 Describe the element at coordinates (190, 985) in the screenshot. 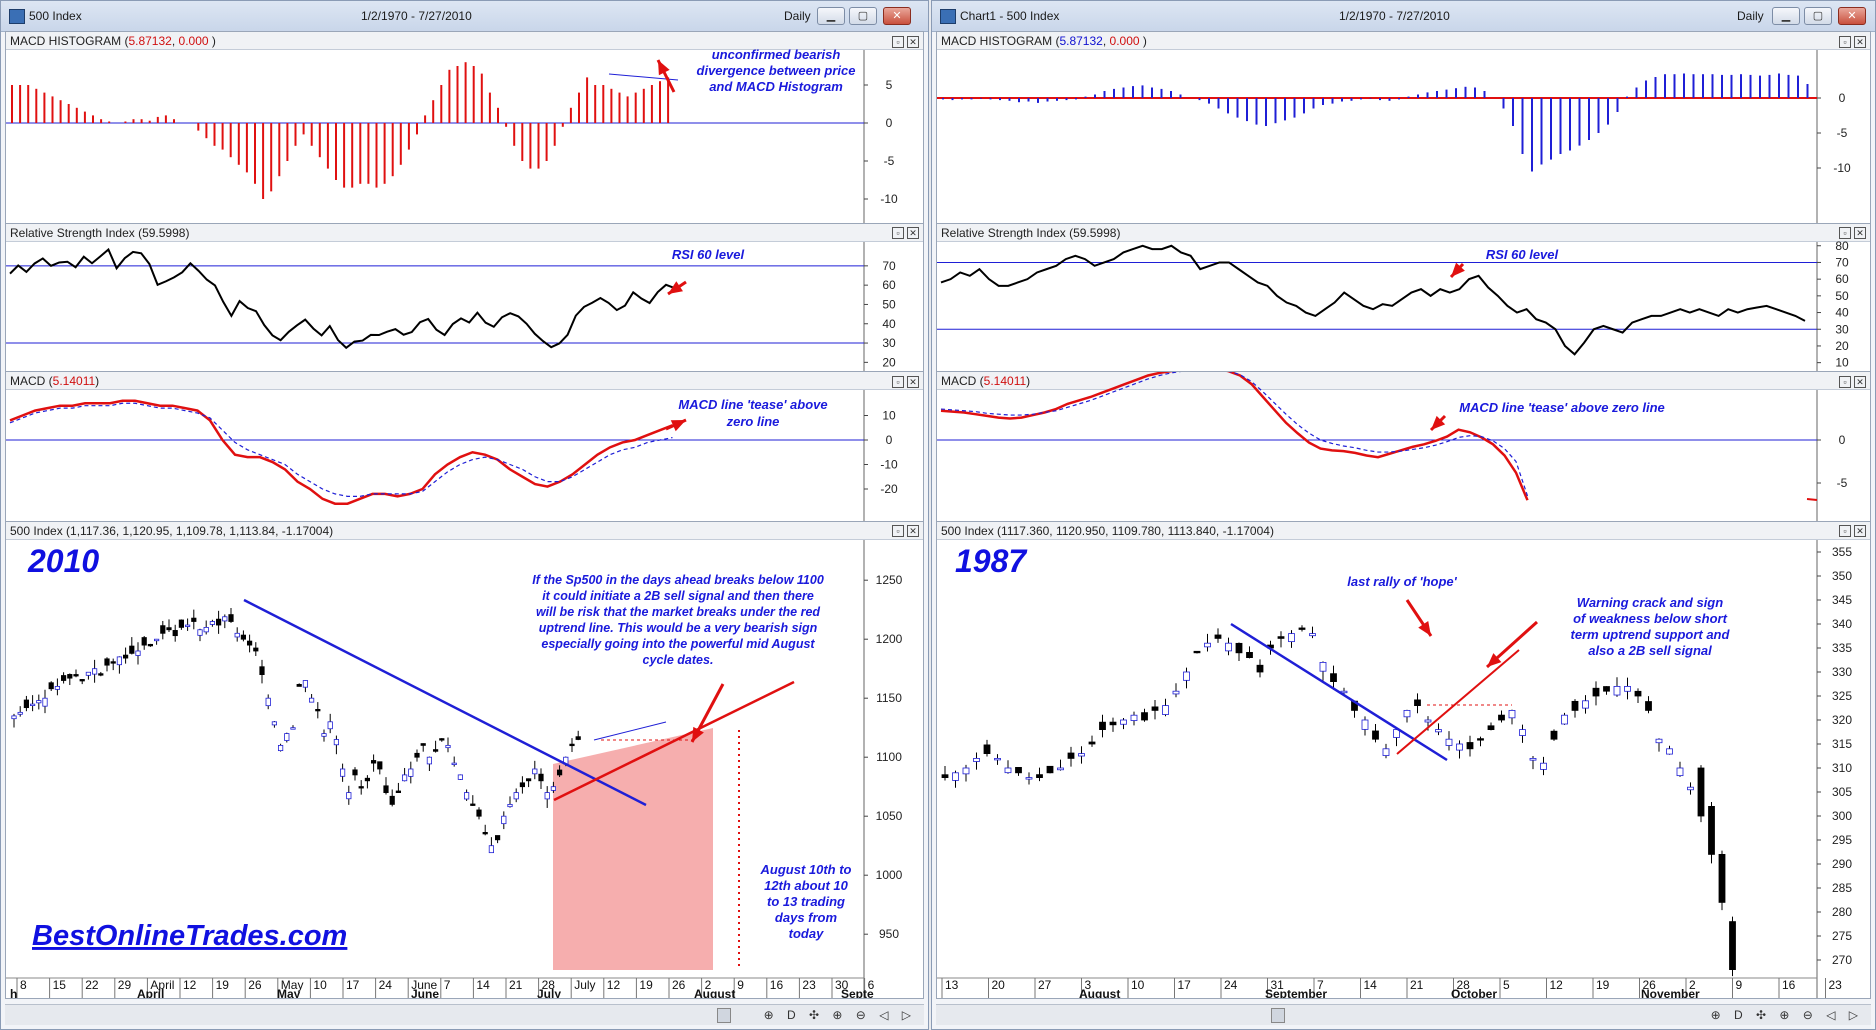

I see `x-tick-label: 12` at that location.